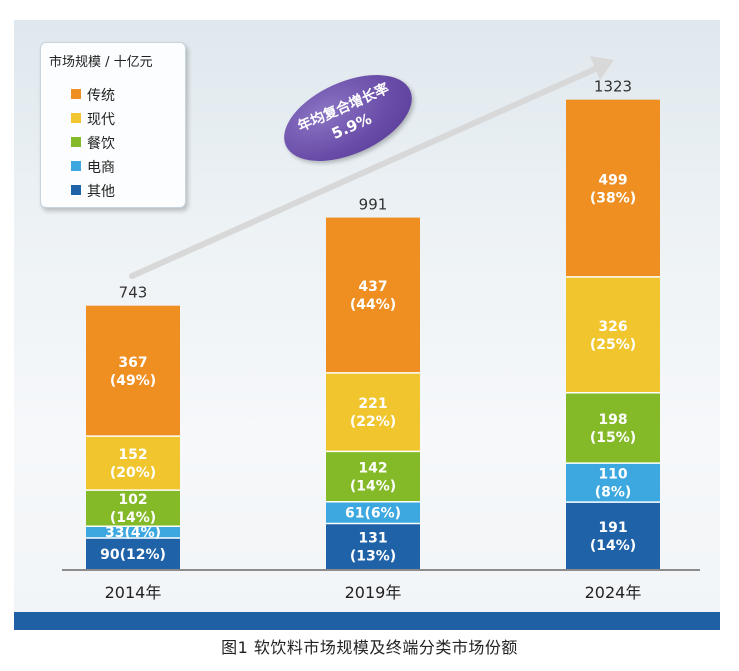  What do you see at coordinates (373, 205) in the screenshot?
I see `total-label: 991` at bounding box center [373, 205].